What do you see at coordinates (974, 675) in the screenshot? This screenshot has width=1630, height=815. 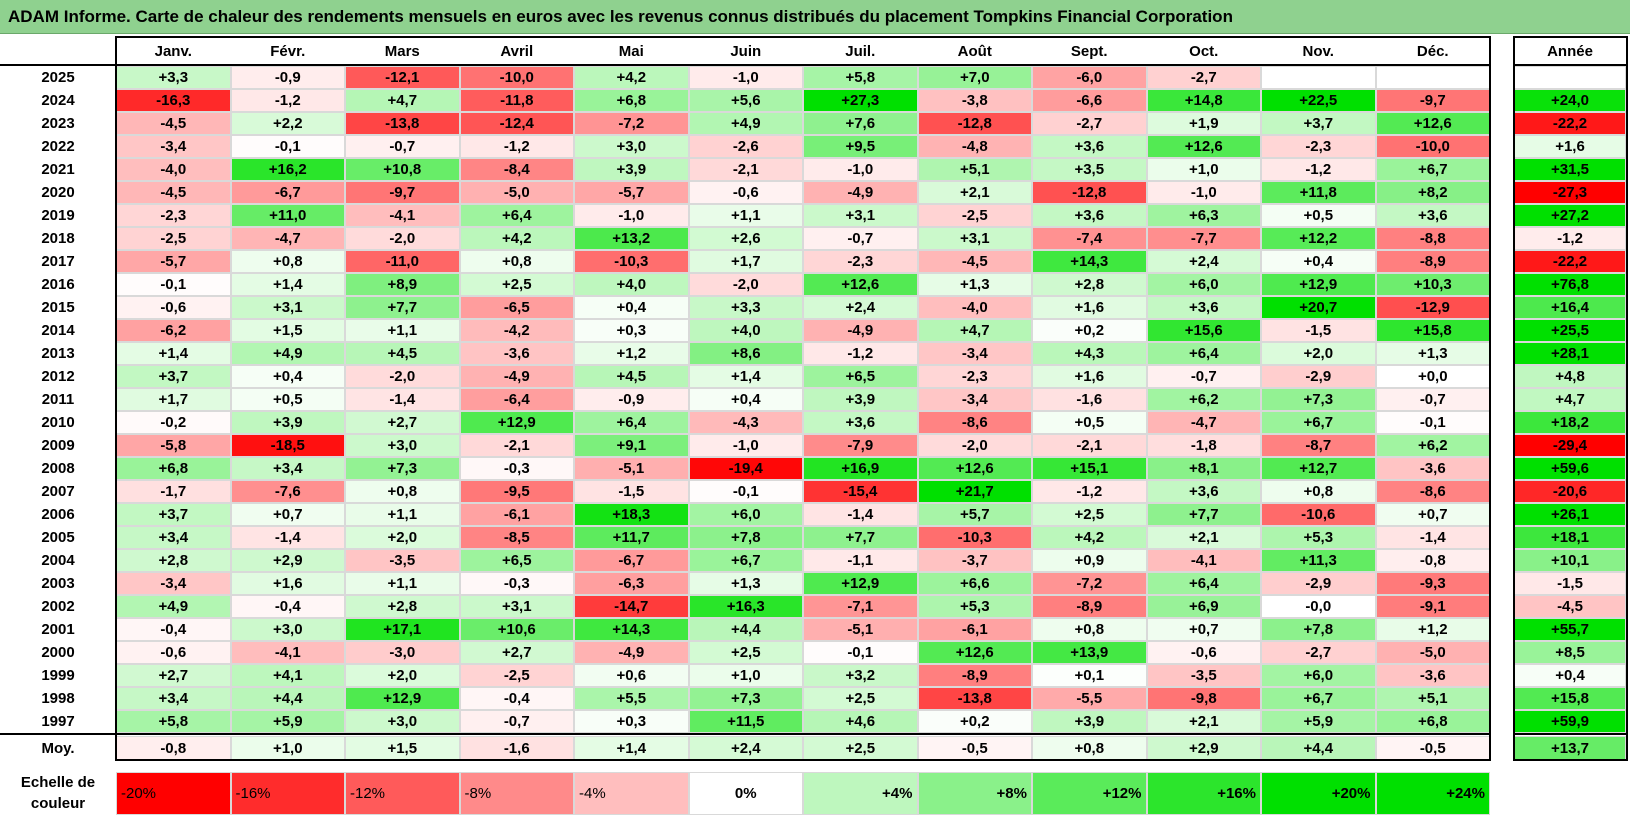 I see `heatmap-cell: -8,9` at bounding box center [974, 675].